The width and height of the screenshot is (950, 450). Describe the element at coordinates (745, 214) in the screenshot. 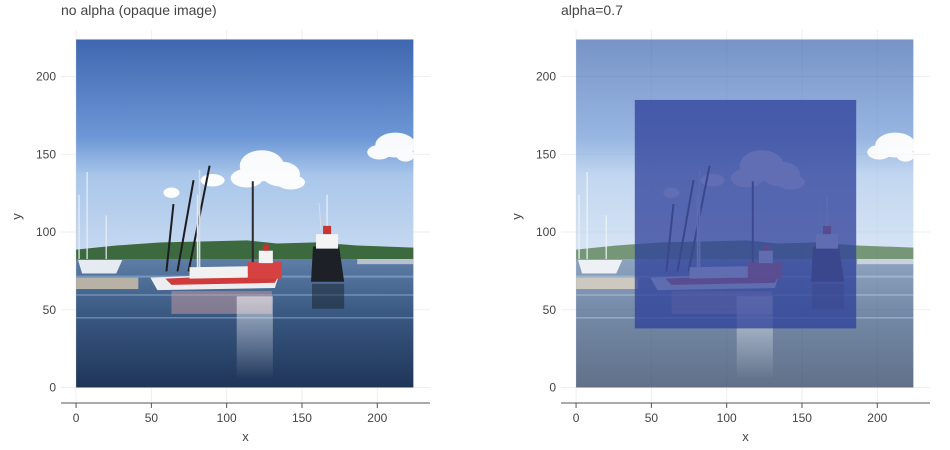

I see `overlay-rect` at that location.